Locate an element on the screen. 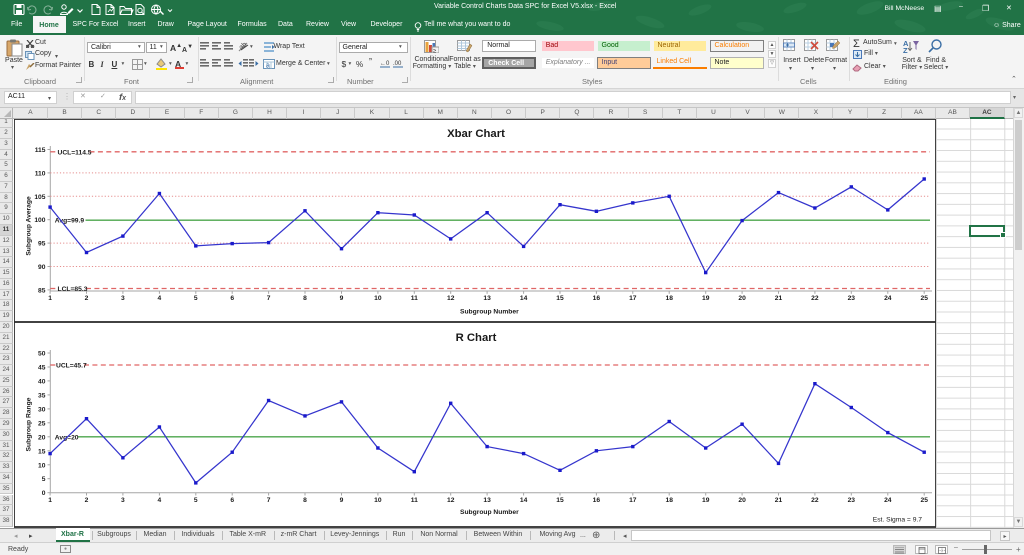 This screenshot has width=1024, height=555. svg-text: Avg=99.9 is located at coordinates (70, 221).